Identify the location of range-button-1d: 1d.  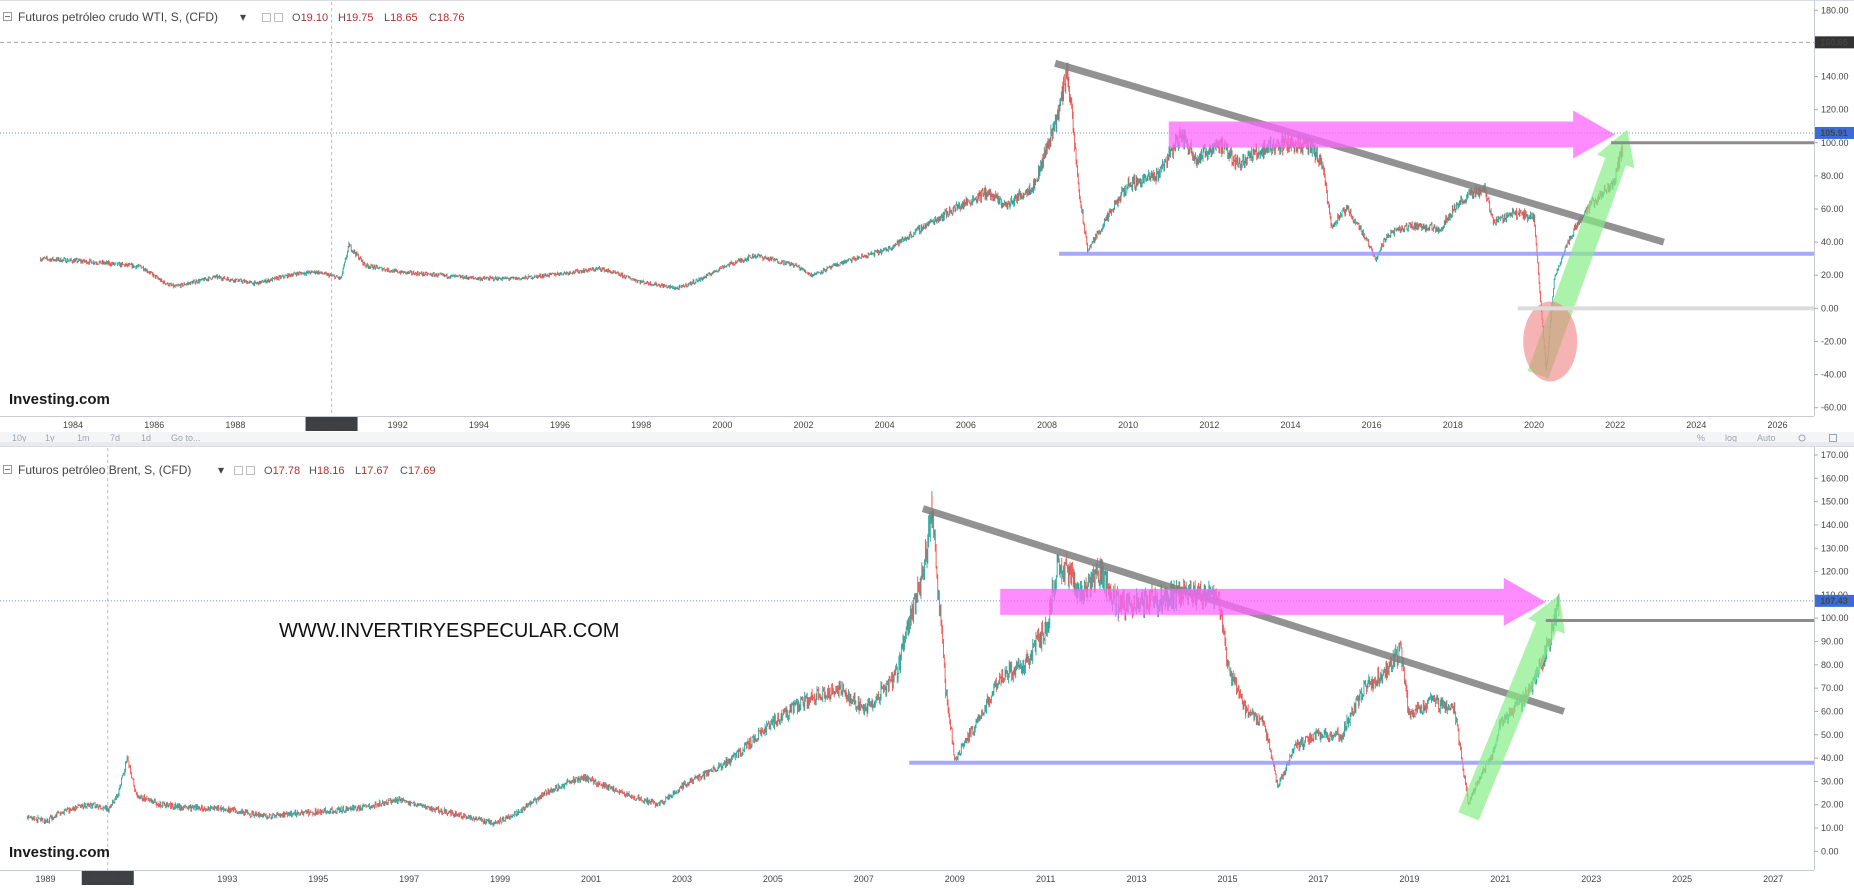
(146, 438).